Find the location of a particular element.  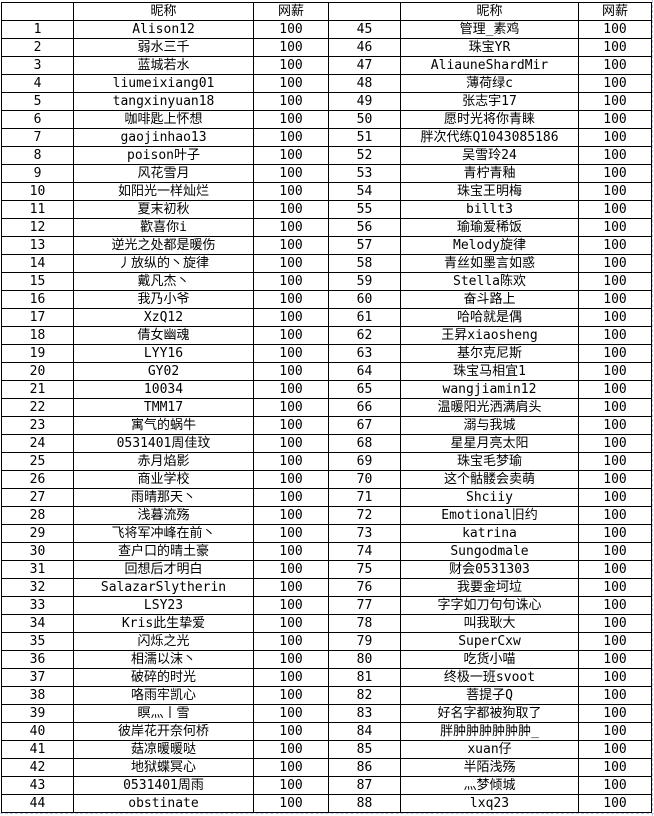

right-name-cell: billt3 is located at coordinates (489, 209).